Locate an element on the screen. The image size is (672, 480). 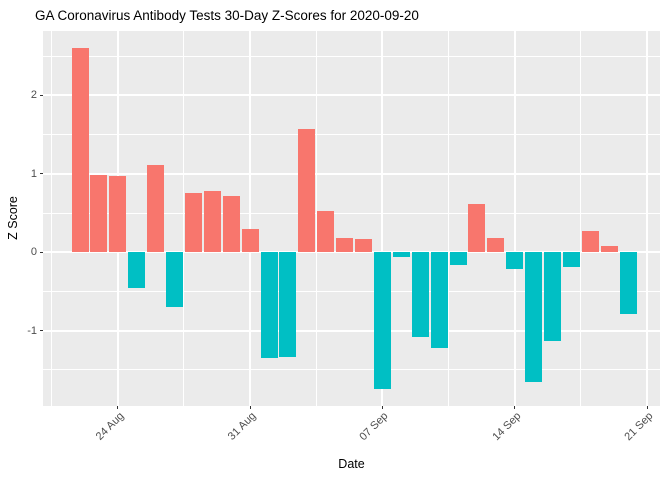
x-tick-label: 24 Aug is located at coordinates (110, 426).